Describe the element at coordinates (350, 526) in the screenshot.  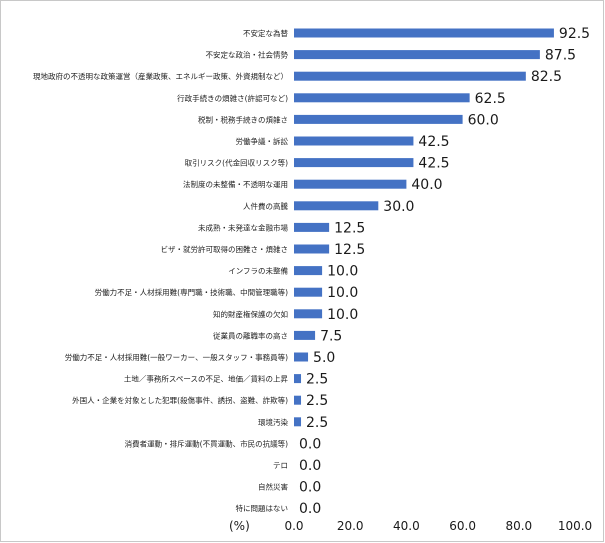
I see `x-tick-label: 20.0` at that location.